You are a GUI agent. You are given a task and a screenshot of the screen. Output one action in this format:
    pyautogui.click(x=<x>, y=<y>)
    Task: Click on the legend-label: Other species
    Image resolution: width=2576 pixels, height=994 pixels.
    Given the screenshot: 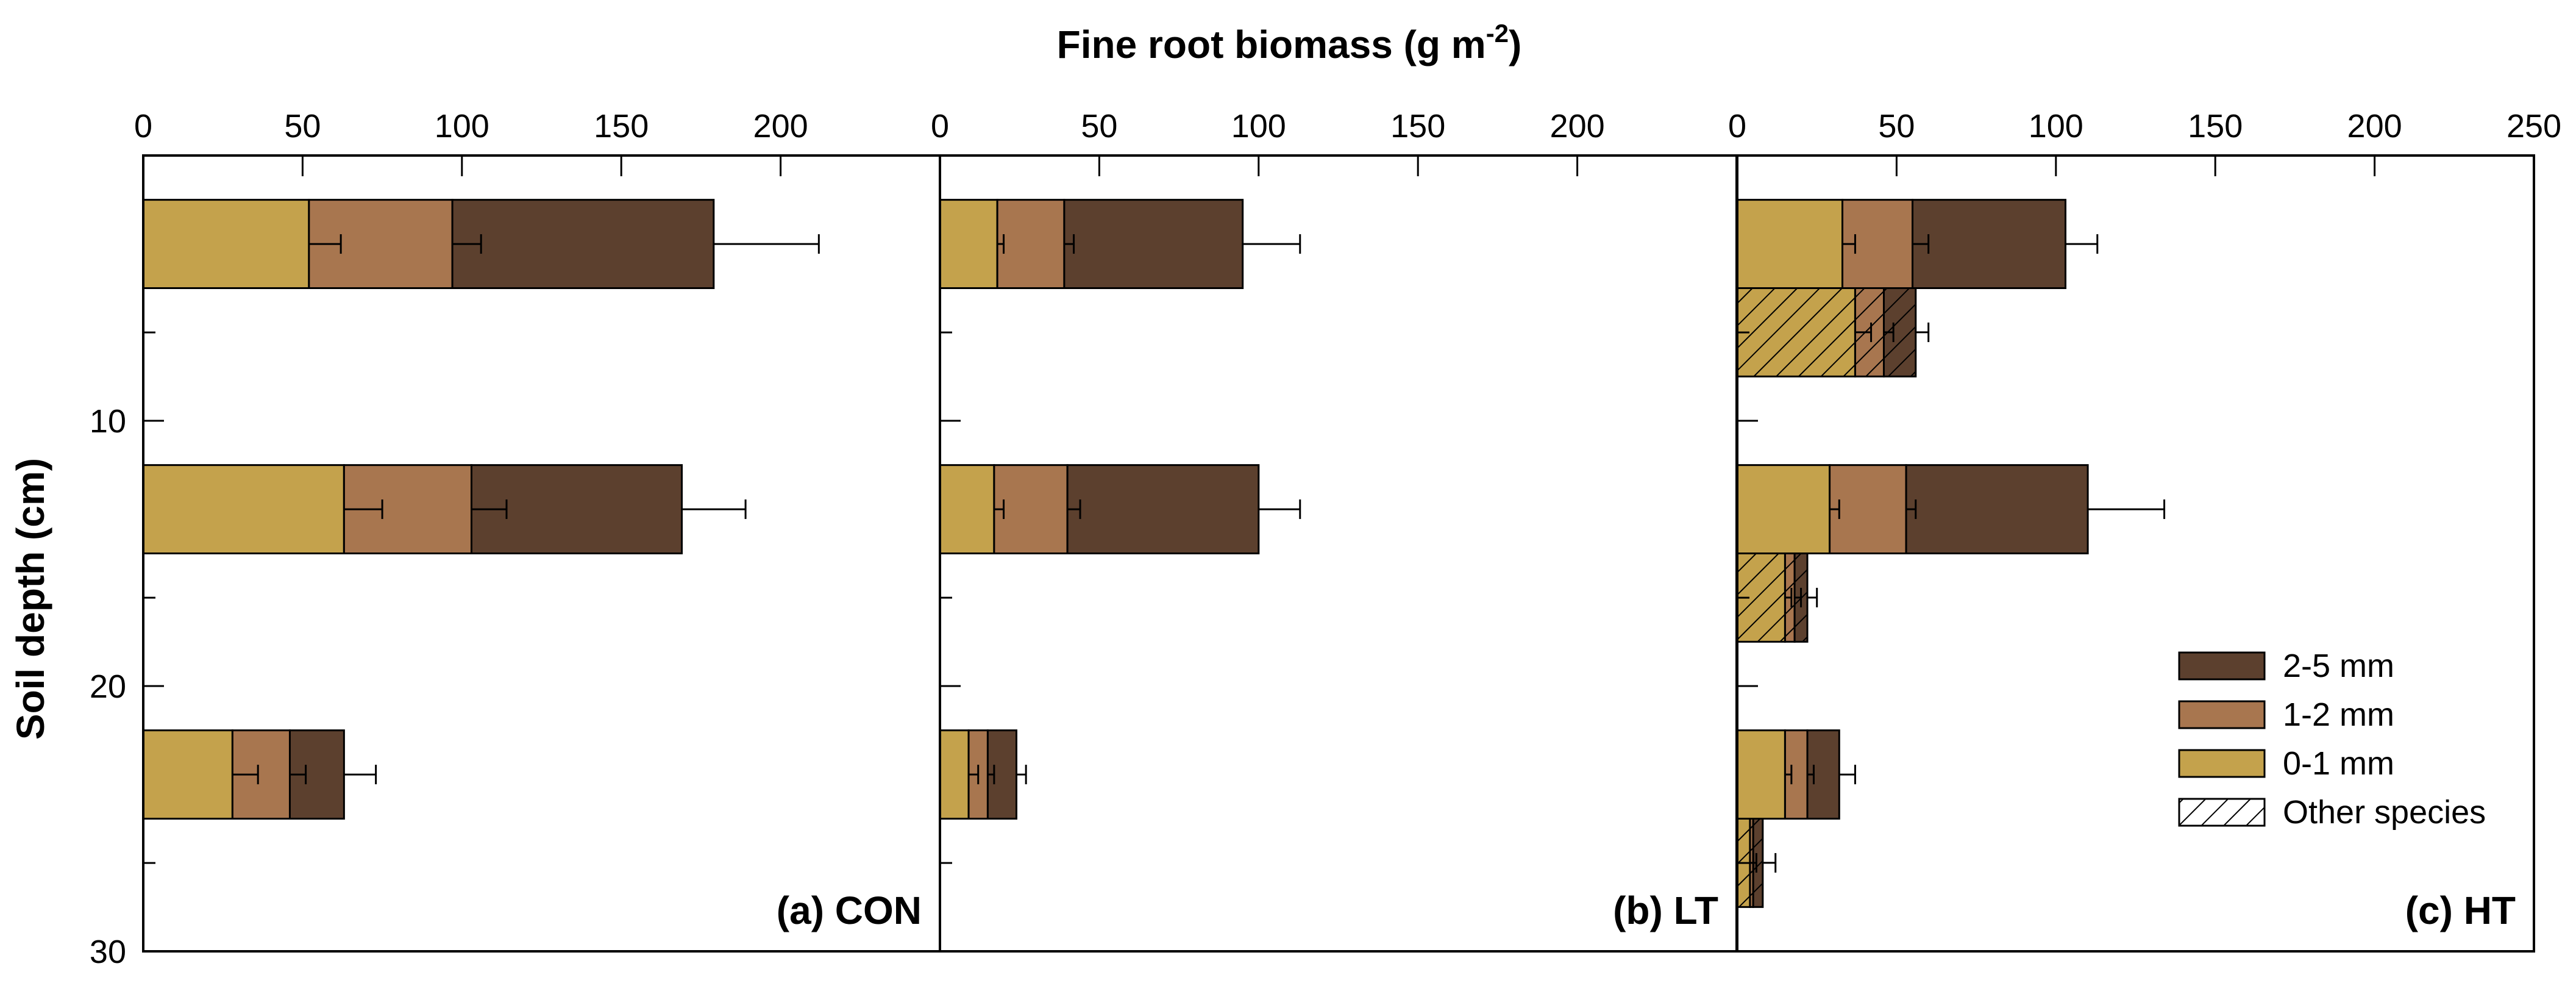 What is the action you would take?
    pyautogui.click(x=2384, y=812)
    